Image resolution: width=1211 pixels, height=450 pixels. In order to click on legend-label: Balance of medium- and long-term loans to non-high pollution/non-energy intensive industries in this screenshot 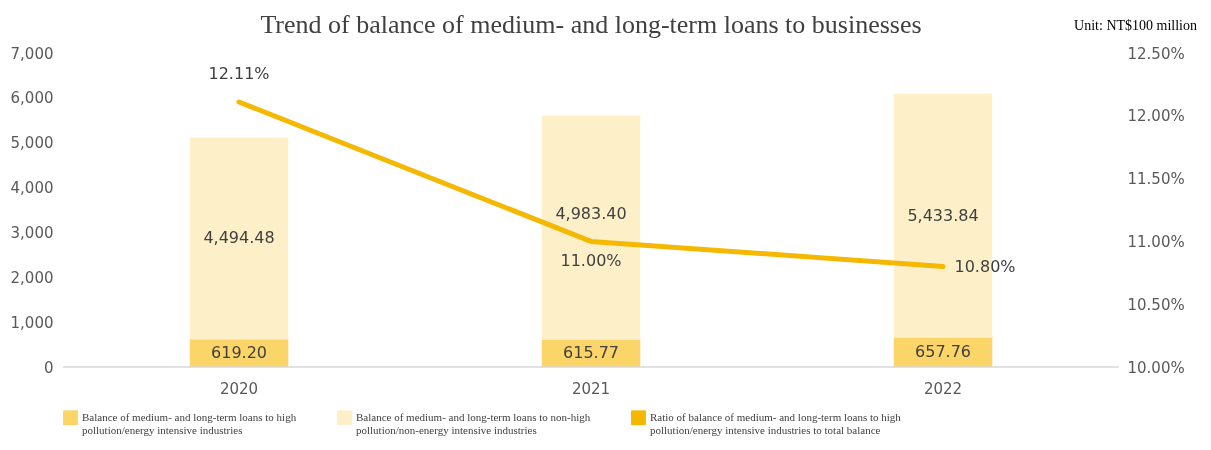, I will do `click(473, 423)`.